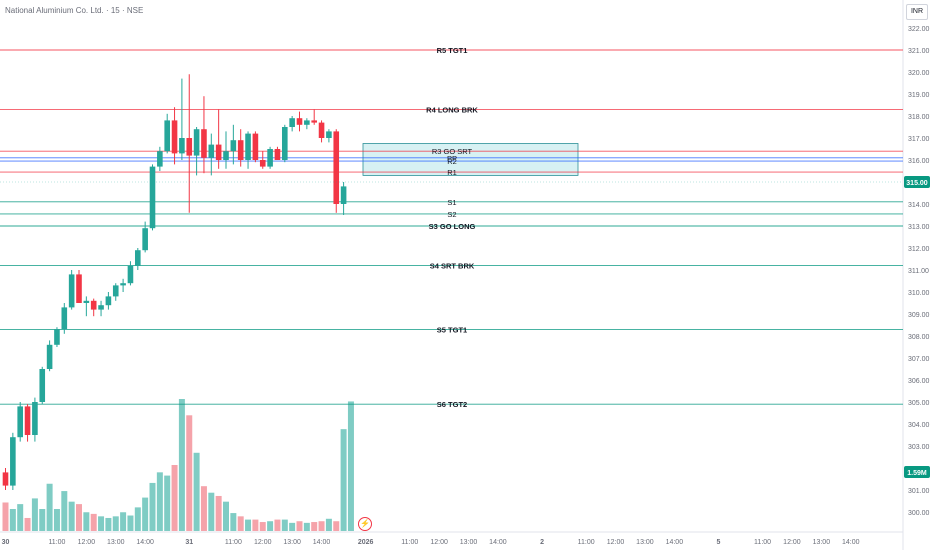 This screenshot has width=932, height=550. Describe the element at coordinates (74, 10) in the screenshot. I see `symbol-title: National Aluminium Co. Ltd. · 15 · NSE` at that location.